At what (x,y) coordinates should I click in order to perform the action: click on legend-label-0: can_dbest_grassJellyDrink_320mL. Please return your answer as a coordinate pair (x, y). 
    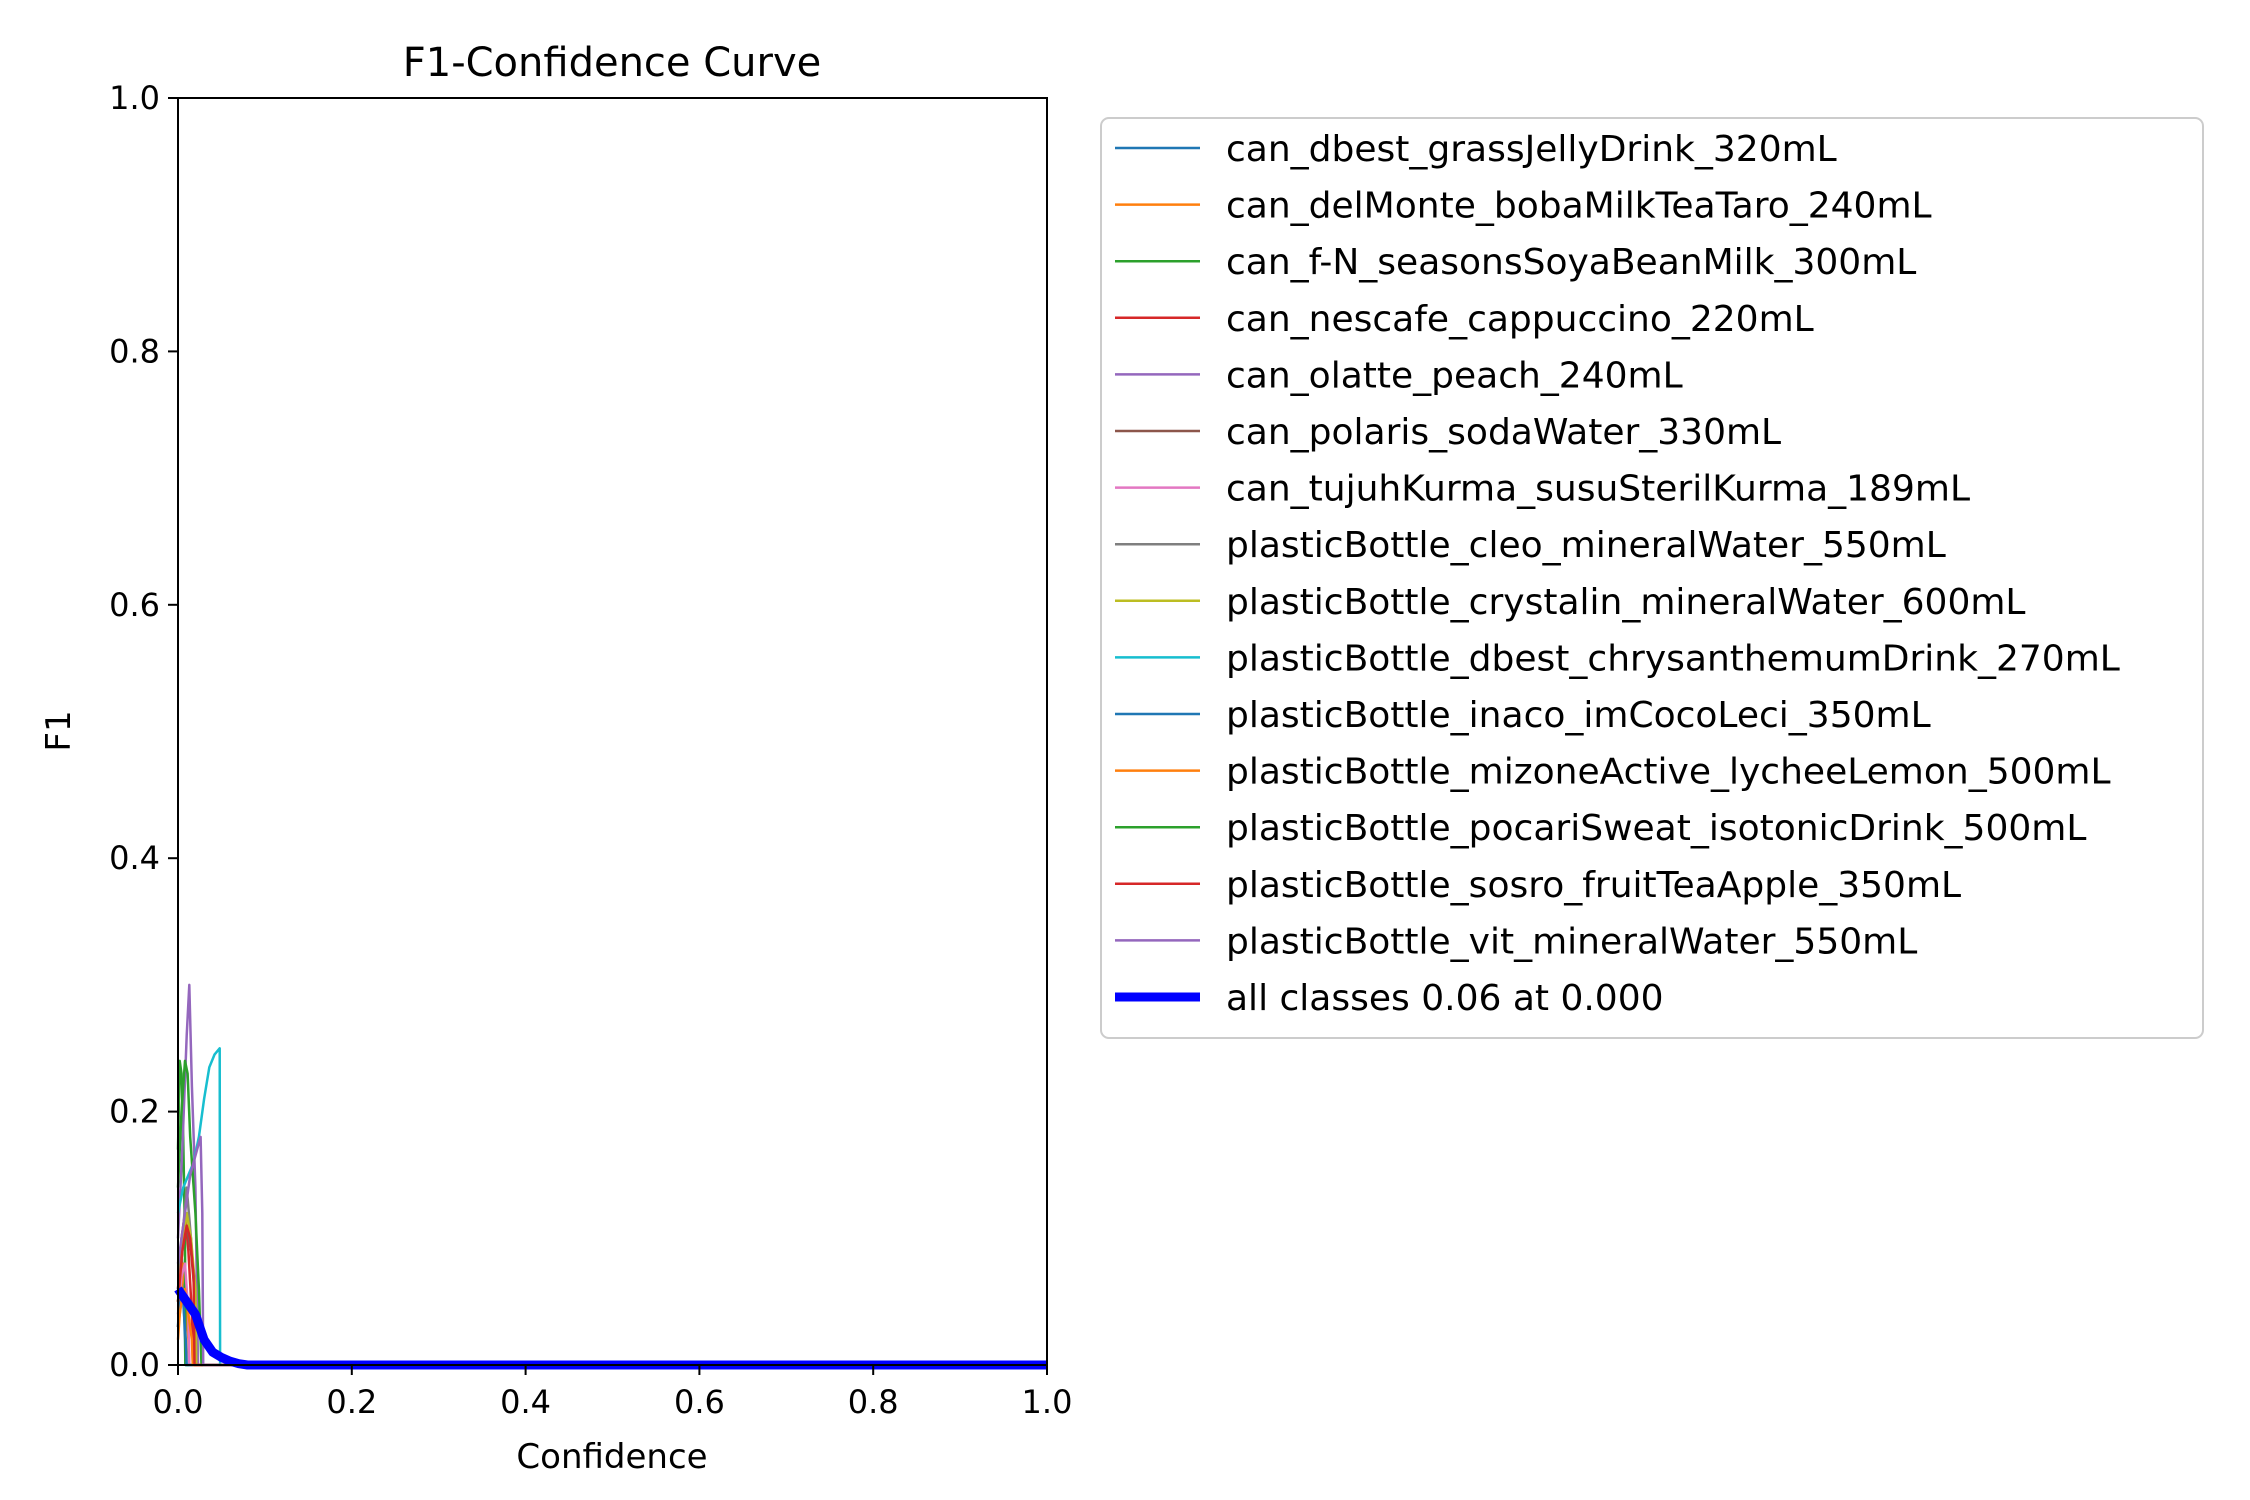
    Looking at the image, I should click on (1531, 149).